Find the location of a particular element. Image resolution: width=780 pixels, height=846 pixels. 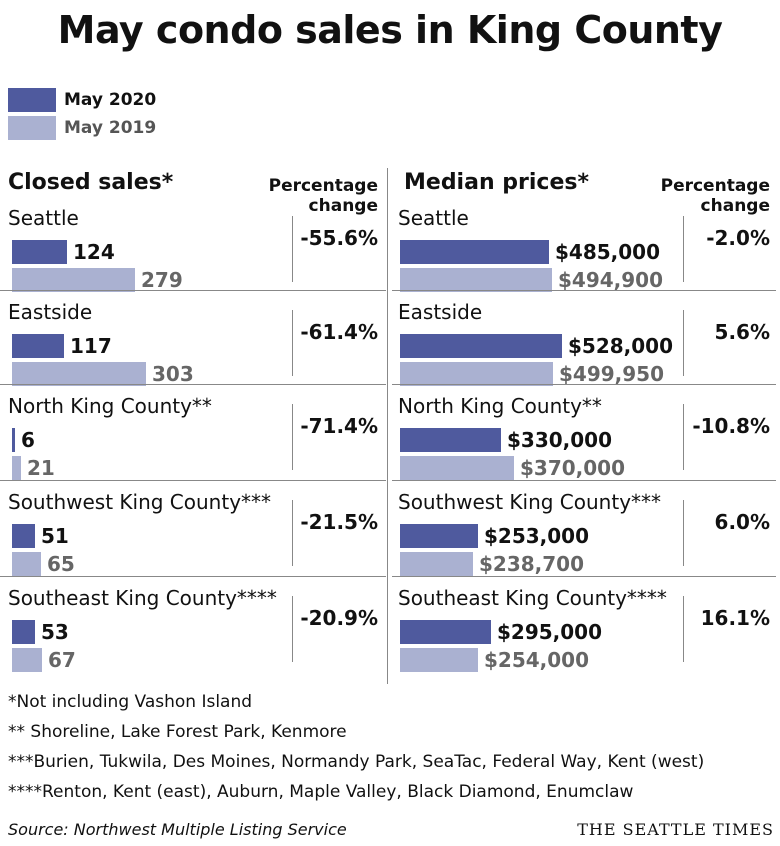

percentage-change: -55.6% is located at coordinates (339, 238).